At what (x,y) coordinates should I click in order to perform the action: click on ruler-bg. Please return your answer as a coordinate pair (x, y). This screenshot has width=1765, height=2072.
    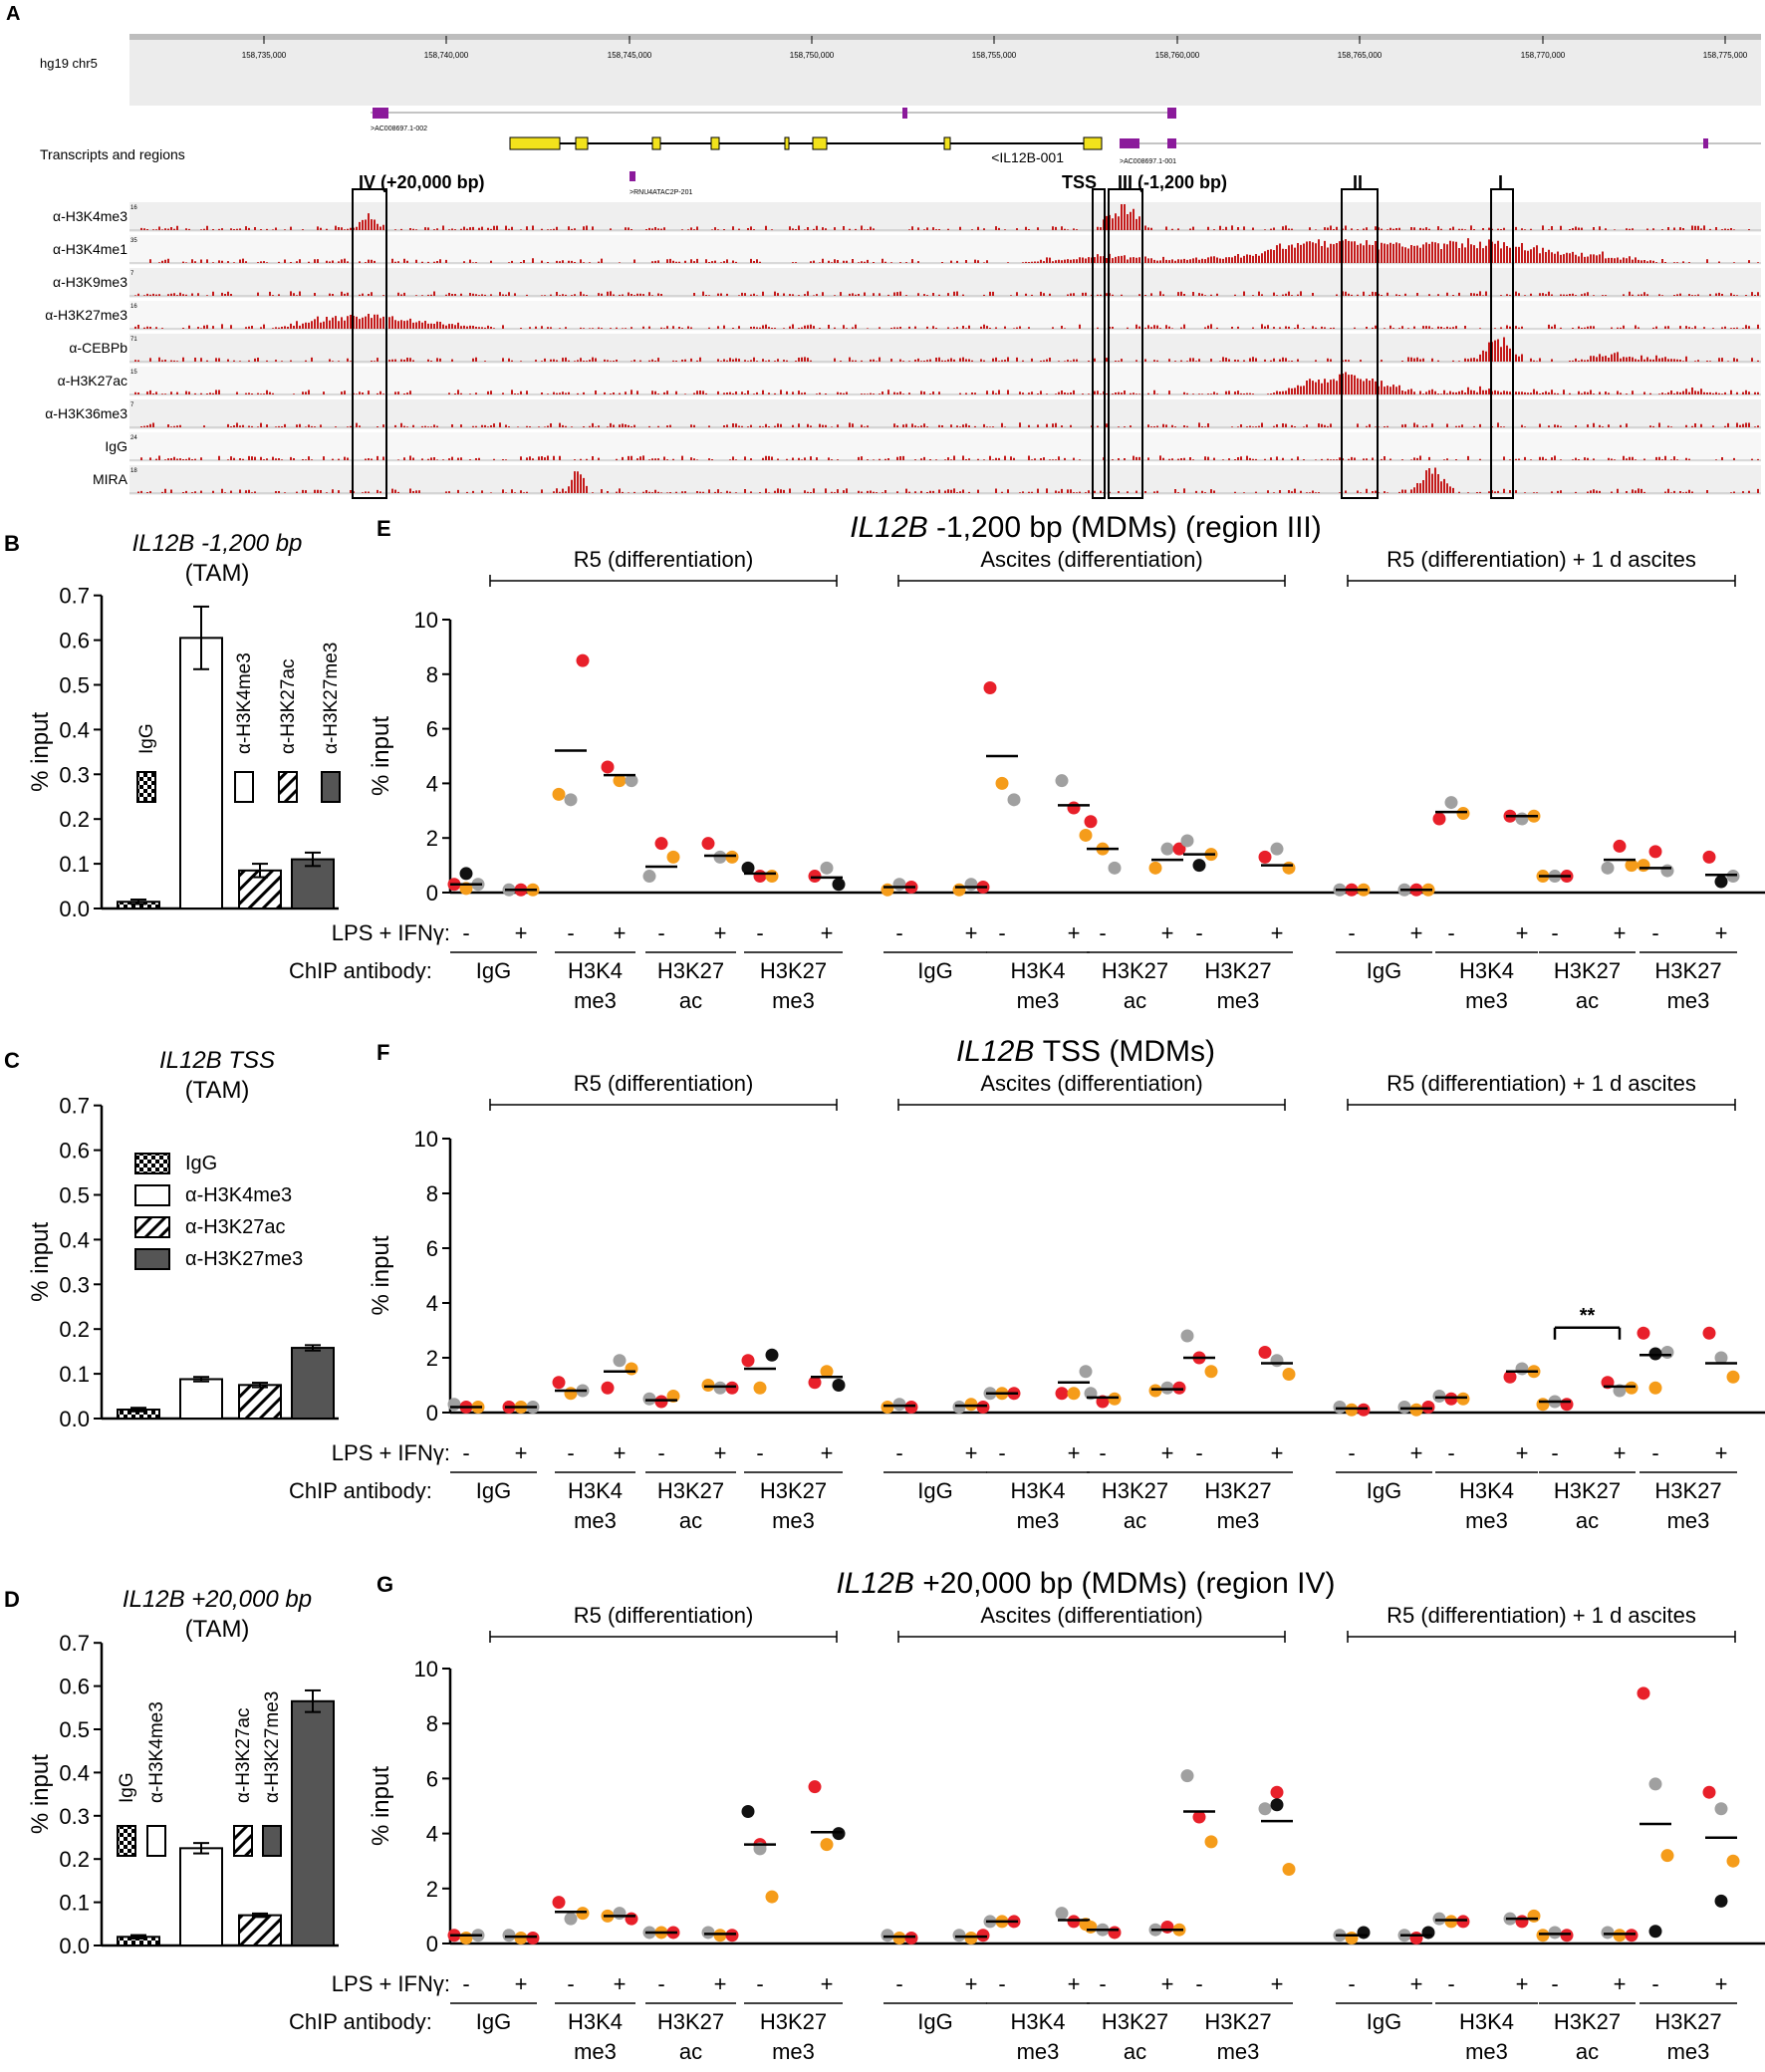
    Looking at the image, I should click on (945, 70).